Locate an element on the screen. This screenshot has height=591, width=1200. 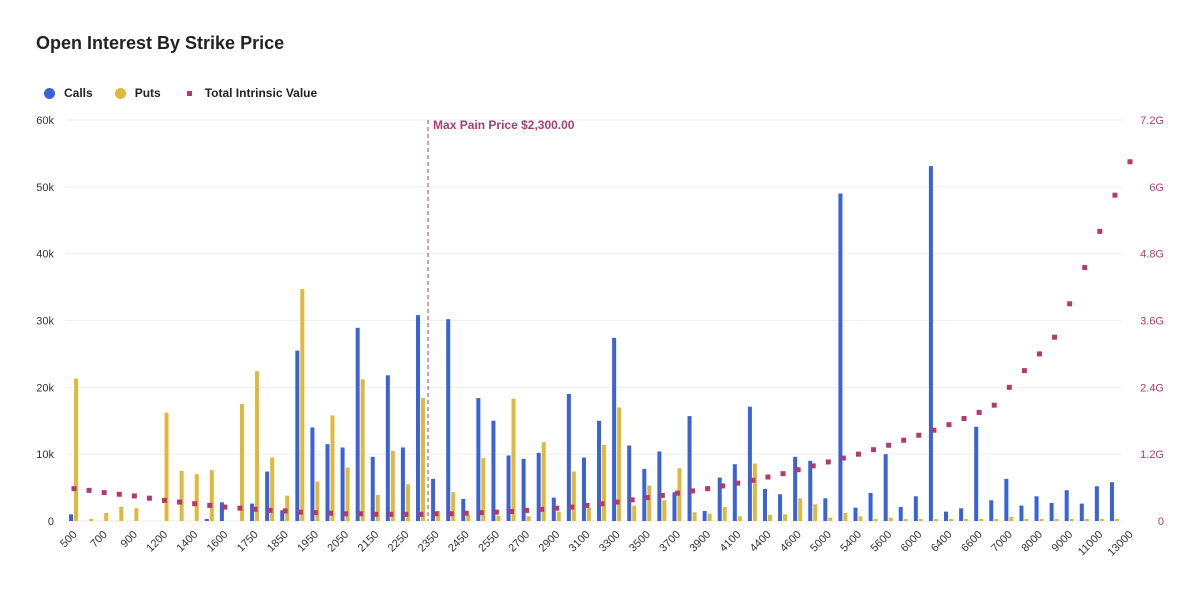
x-tick-label: 3500 is located at coordinates (640, 542).